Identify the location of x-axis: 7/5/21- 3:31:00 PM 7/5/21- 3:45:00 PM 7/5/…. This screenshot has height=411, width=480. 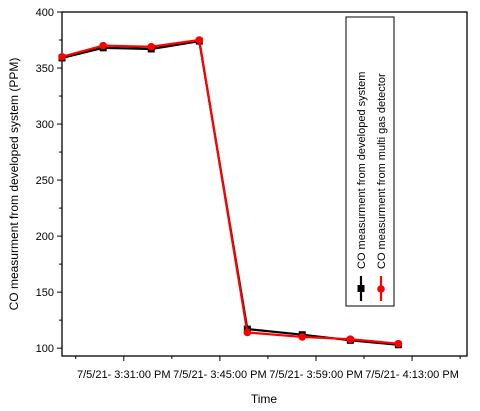
(268, 368).